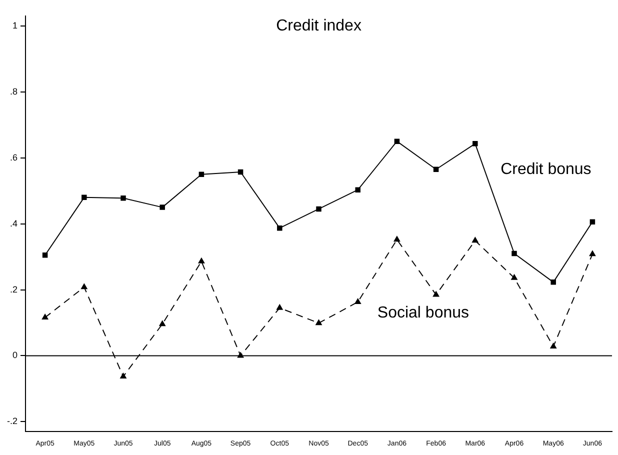 This screenshot has height=455, width=618. I want to click on y-tick-label: 0, so click(15, 355).